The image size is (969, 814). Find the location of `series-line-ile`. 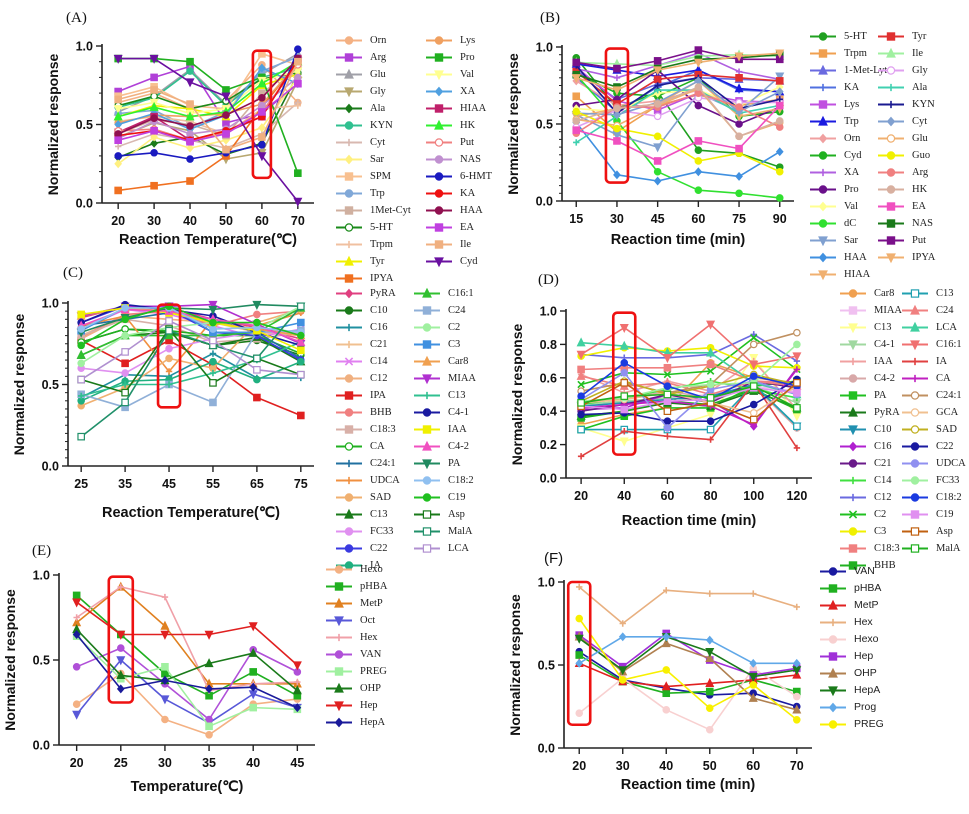

series-line-ile is located at coordinates (208, 106).